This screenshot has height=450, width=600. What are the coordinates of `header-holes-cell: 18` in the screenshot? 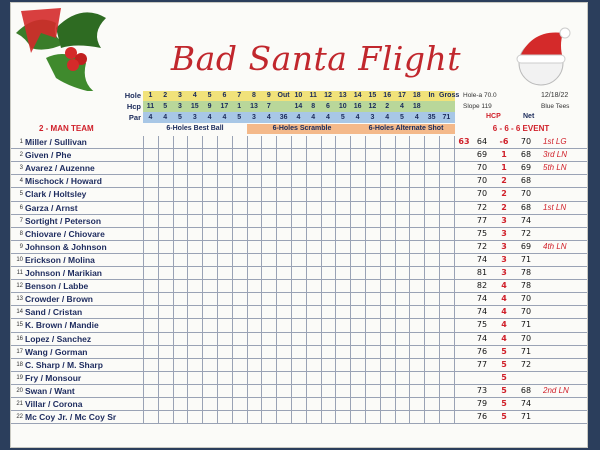 It's located at (416, 95).